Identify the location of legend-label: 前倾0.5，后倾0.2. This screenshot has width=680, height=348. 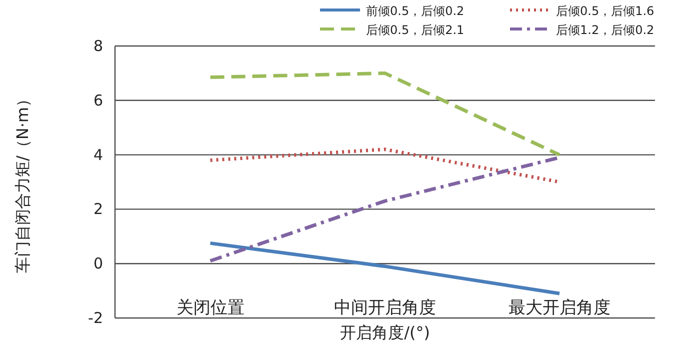
(415, 11).